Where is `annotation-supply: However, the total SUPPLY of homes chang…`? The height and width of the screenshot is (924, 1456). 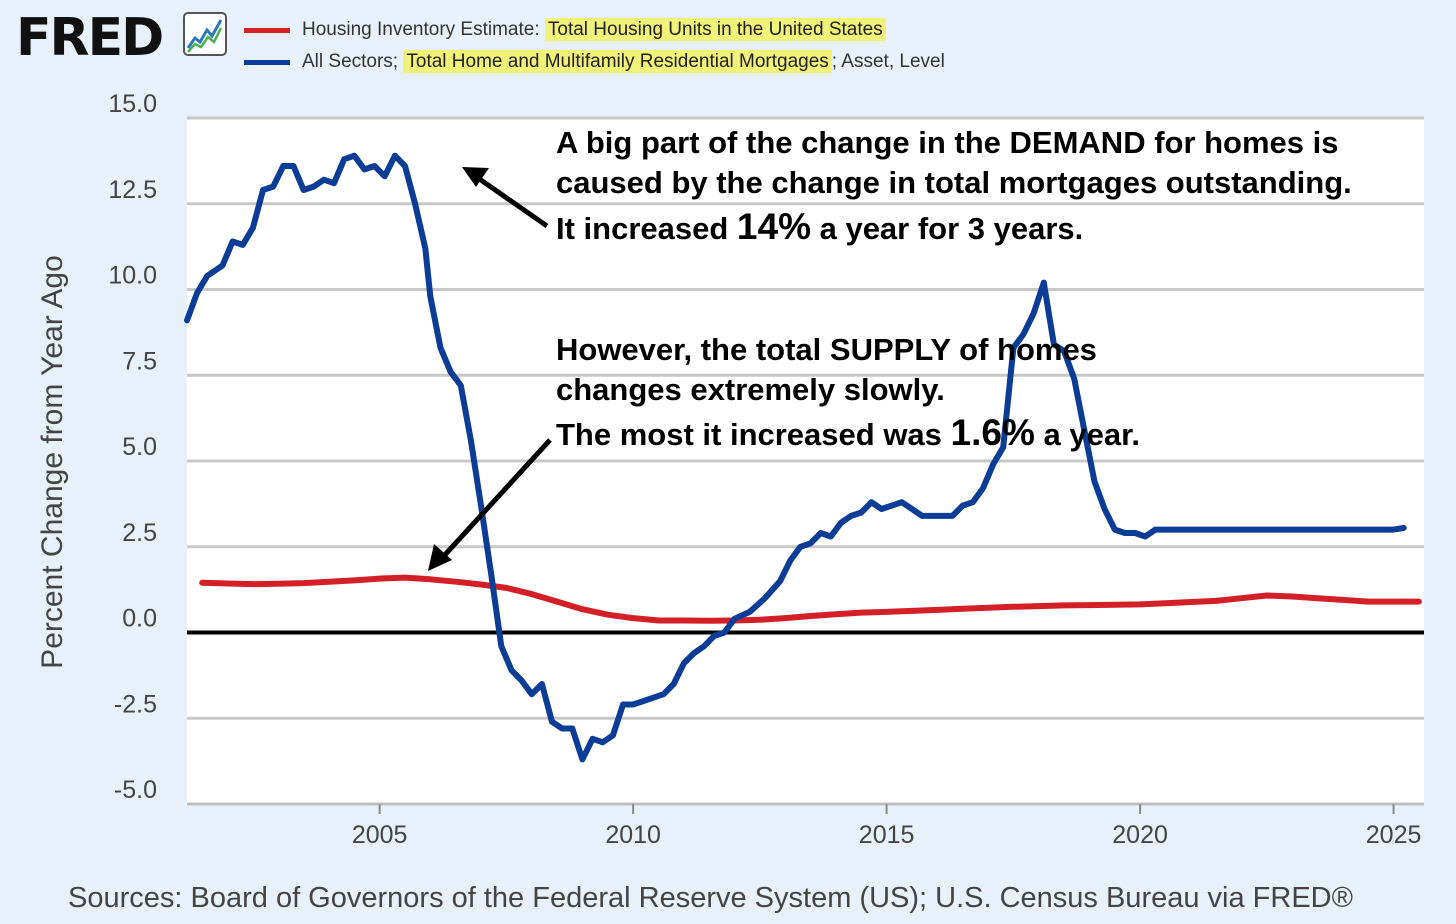 annotation-supply: However, the total SUPPLY of homes chang… is located at coordinates (848, 392).